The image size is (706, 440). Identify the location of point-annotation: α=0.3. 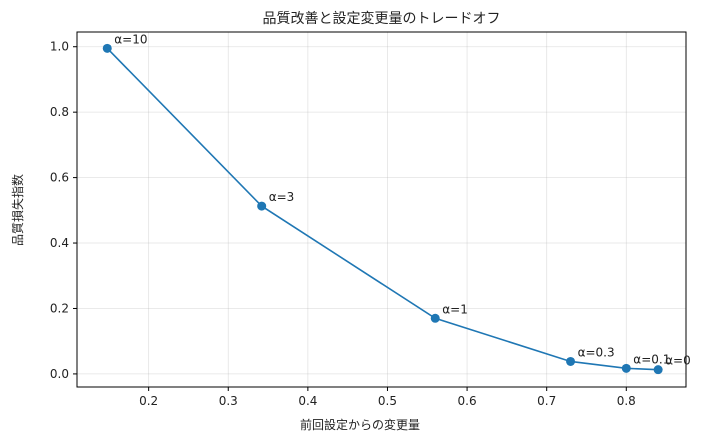
(596, 352).